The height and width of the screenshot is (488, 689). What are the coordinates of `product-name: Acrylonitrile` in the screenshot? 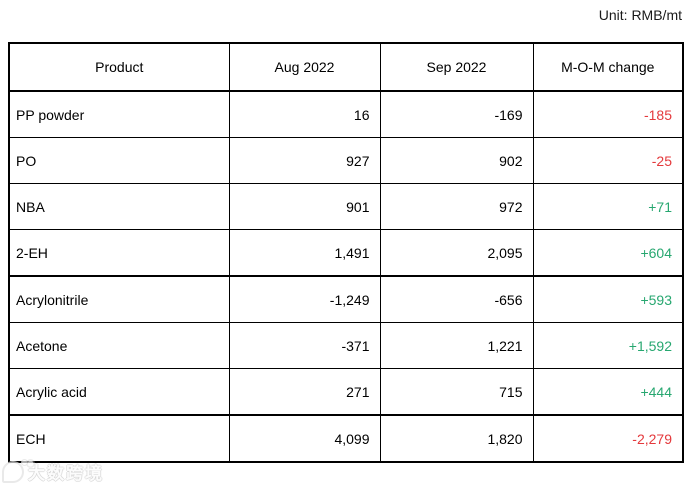 It's located at (119, 299).